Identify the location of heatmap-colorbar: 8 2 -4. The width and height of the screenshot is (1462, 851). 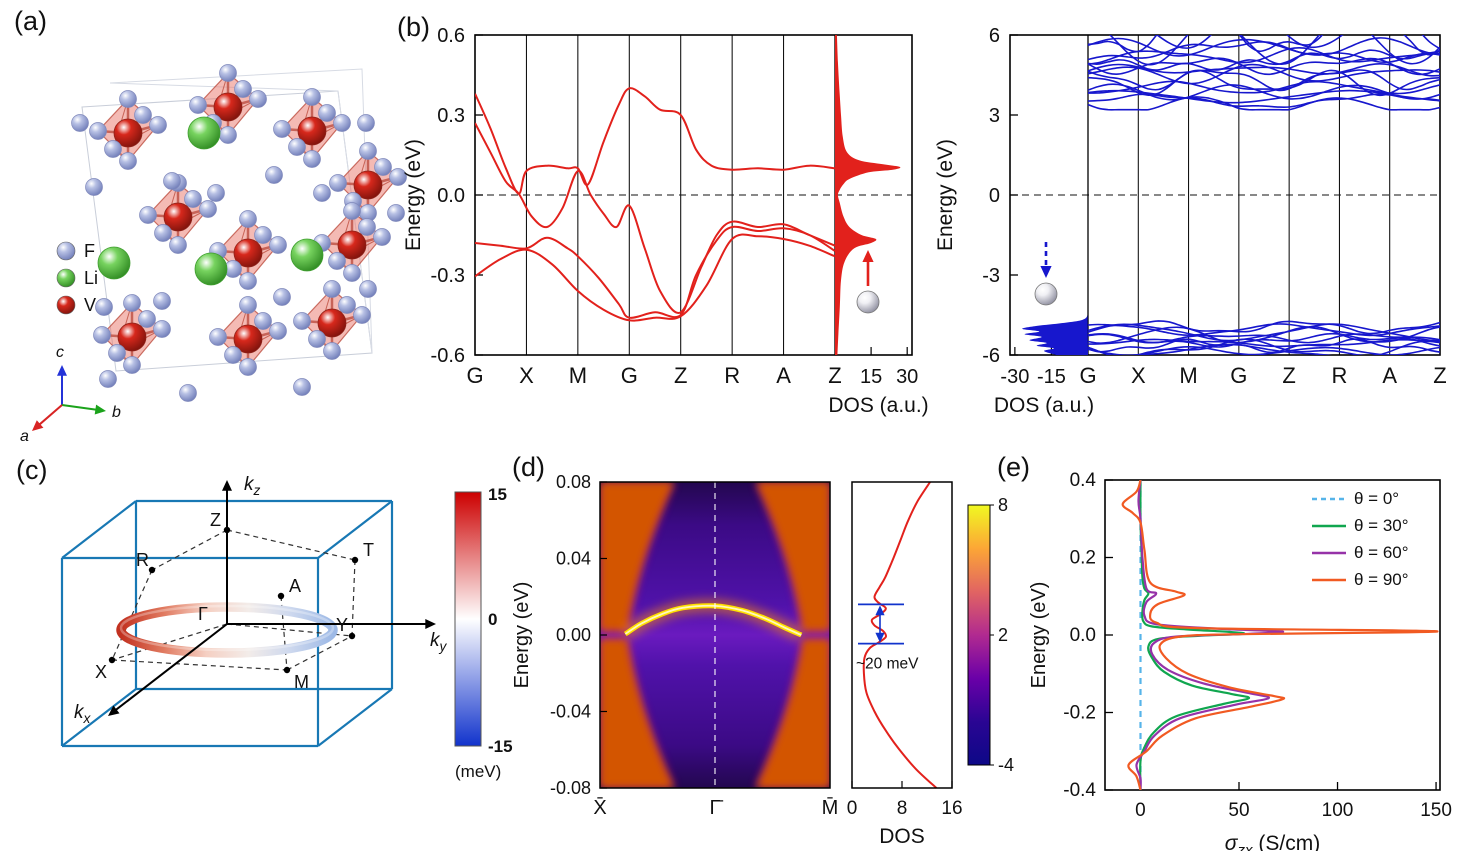
(990, 635).